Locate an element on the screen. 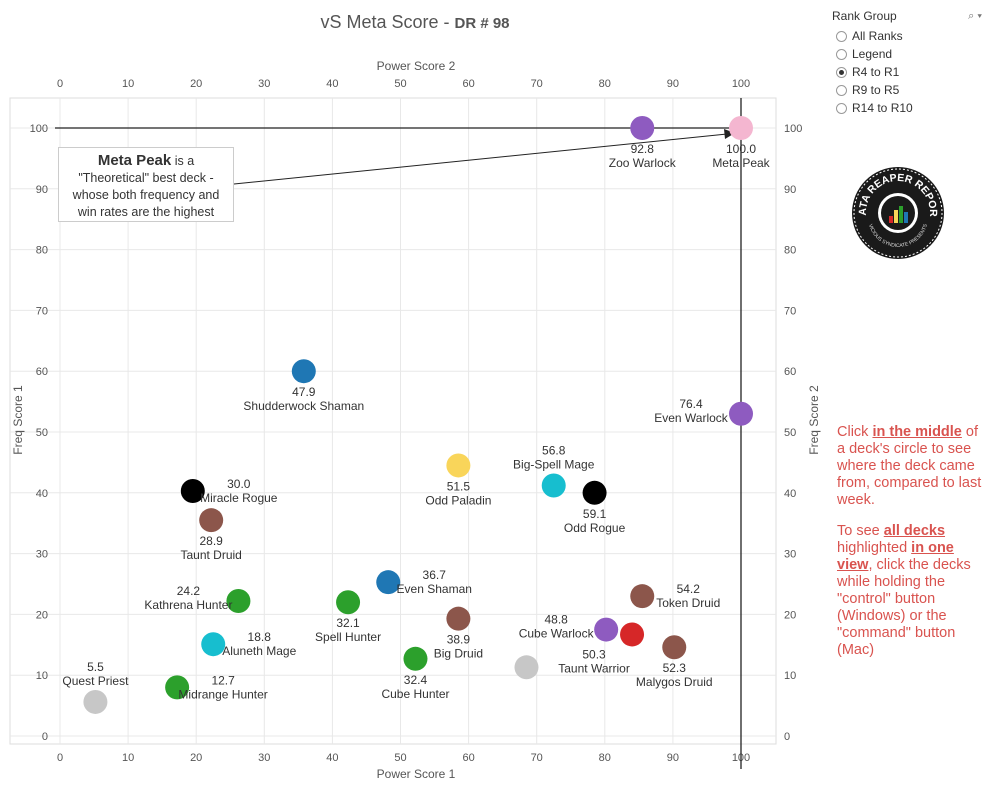 The image size is (988, 789). annotation-text-1: is a is located at coordinates (183, 161).